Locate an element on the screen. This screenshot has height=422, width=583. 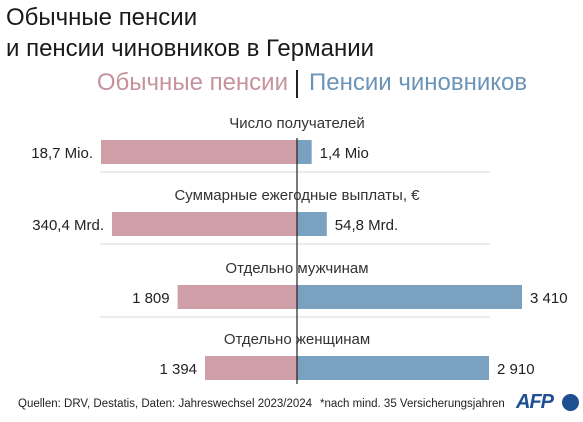
value-label-regular: 1 809 is located at coordinates (151, 298).